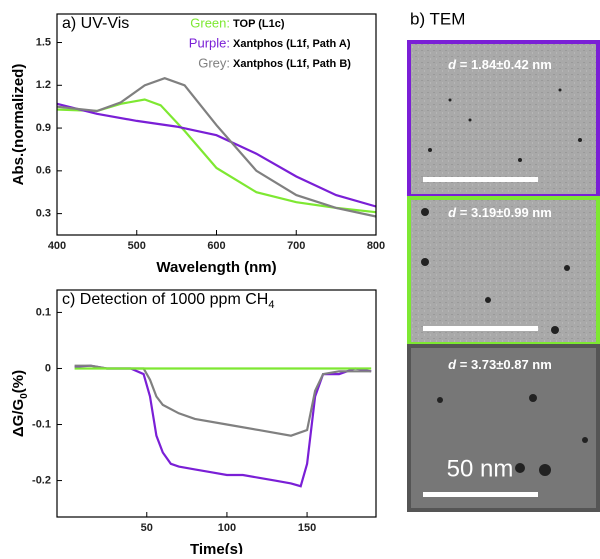  What do you see at coordinates (165, 299) in the screenshot?
I see `chart-title-main: c) Detection of 1000 ppm CH` at bounding box center [165, 299].